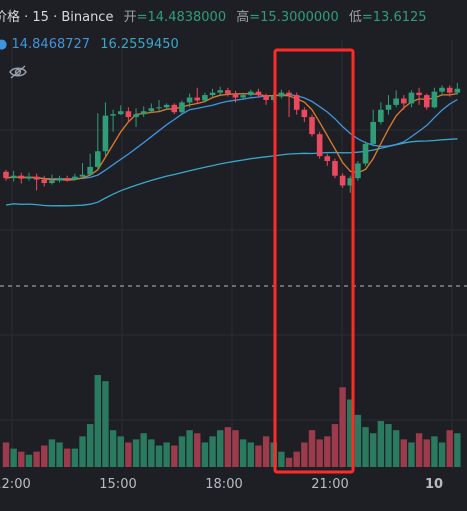 This screenshot has width=467, height=511. I want to click on x-axis-label: 12:00, so click(15, 484).